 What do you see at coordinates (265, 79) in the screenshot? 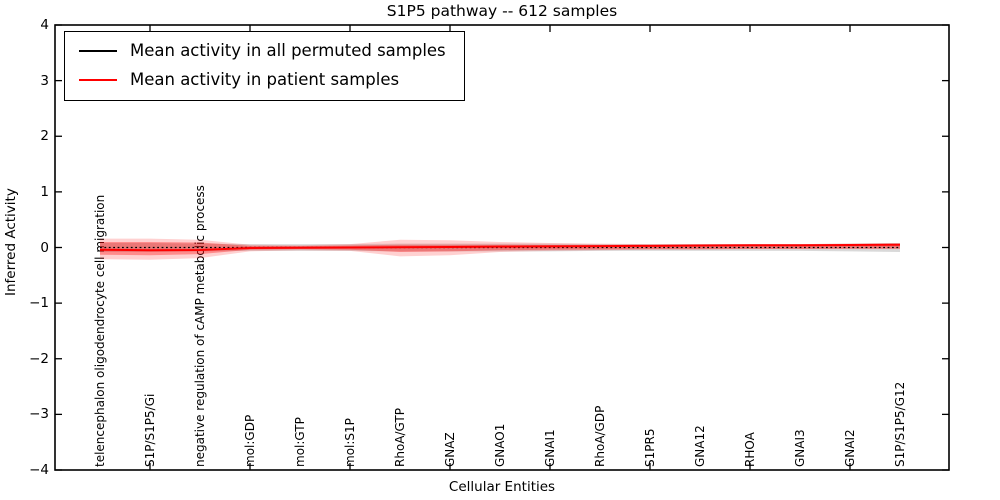
I see `legend-label-patient: Mean activity in patient samples` at bounding box center [265, 79].